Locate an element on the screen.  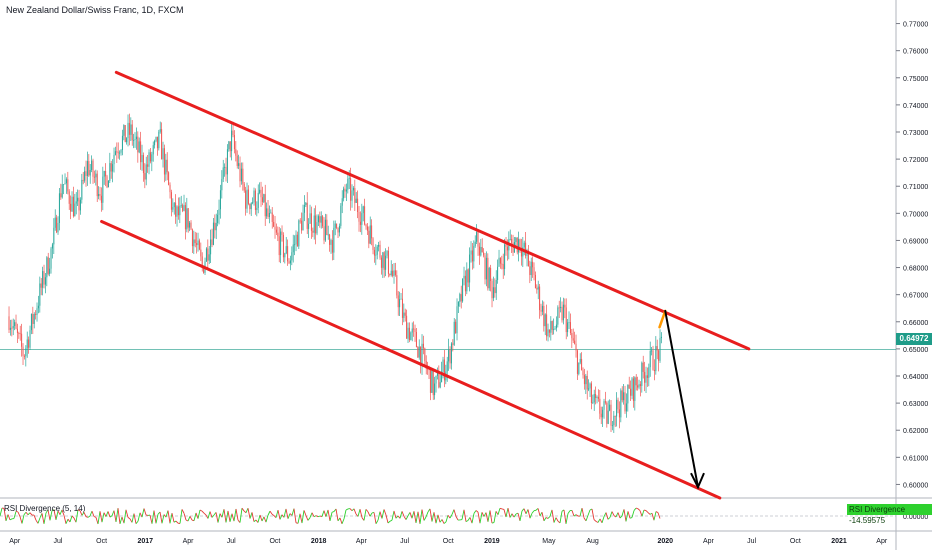
indicator-name-label: RSI Divergence (5, 14) is located at coordinates (44, 508).